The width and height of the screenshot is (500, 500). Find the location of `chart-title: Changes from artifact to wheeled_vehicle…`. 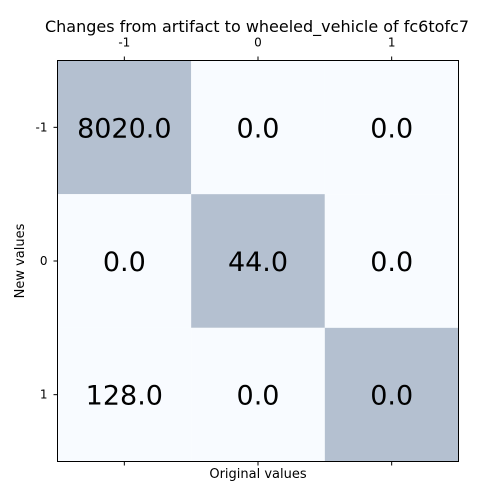

chart-title: Changes from artifact to wheeled_vehicle… is located at coordinates (257, 27).